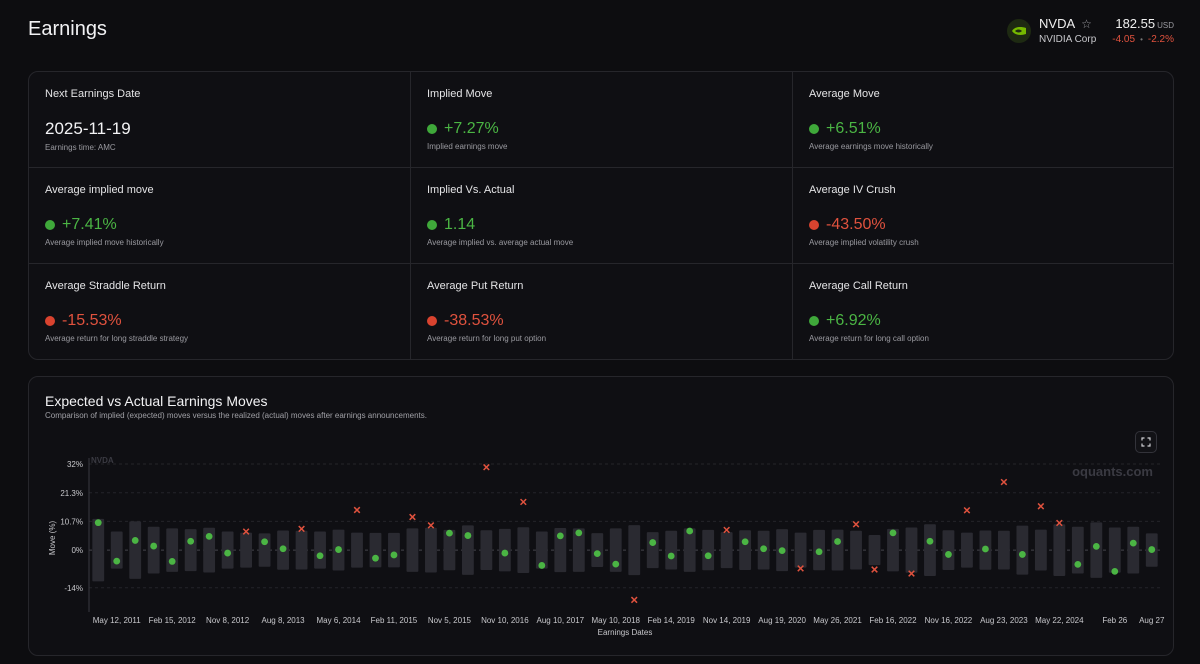 The height and width of the screenshot is (664, 1200). What do you see at coordinates (156, 401) in the screenshot?
I see `chart-title: Expected vs Actual Earnings Moves` at bounding box center [156, 401].